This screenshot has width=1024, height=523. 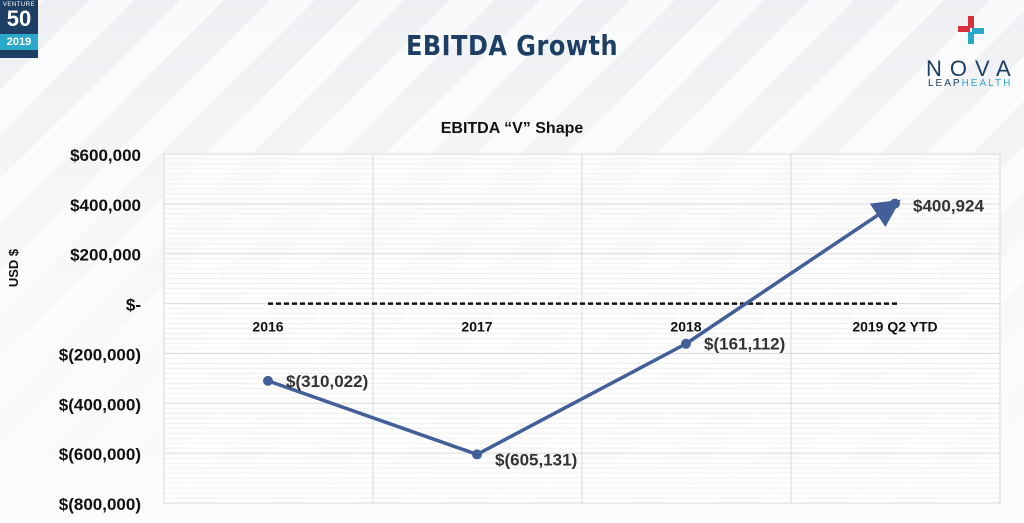 I want to click on chart-title: EBITDA “V” Shape, so click(x=512, y=128).